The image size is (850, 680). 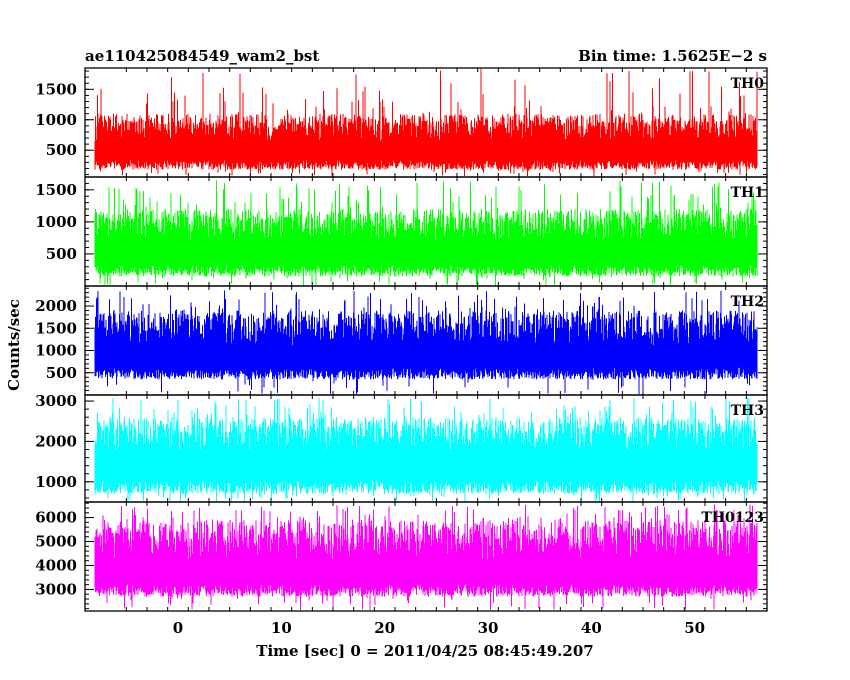 What do you see at coordinates (732, 518) in the screenshot?
I see `panel-label: TH0123` at bounding box center [732, 518].